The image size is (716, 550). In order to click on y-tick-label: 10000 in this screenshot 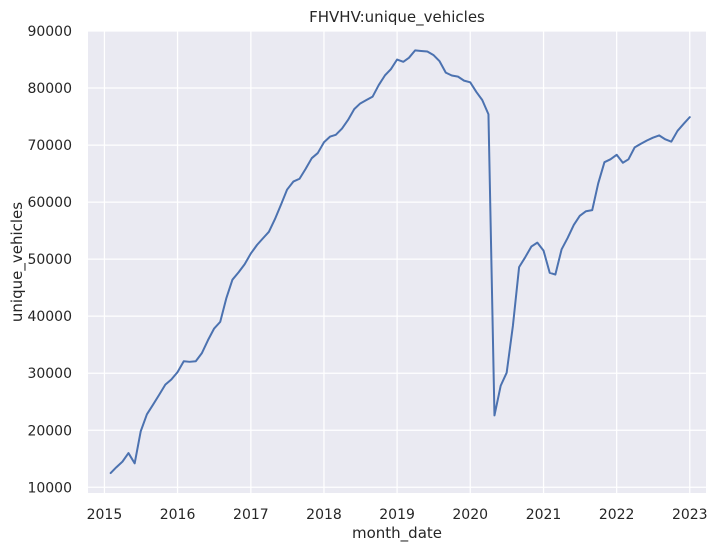, I will do `click(49, 488)`.